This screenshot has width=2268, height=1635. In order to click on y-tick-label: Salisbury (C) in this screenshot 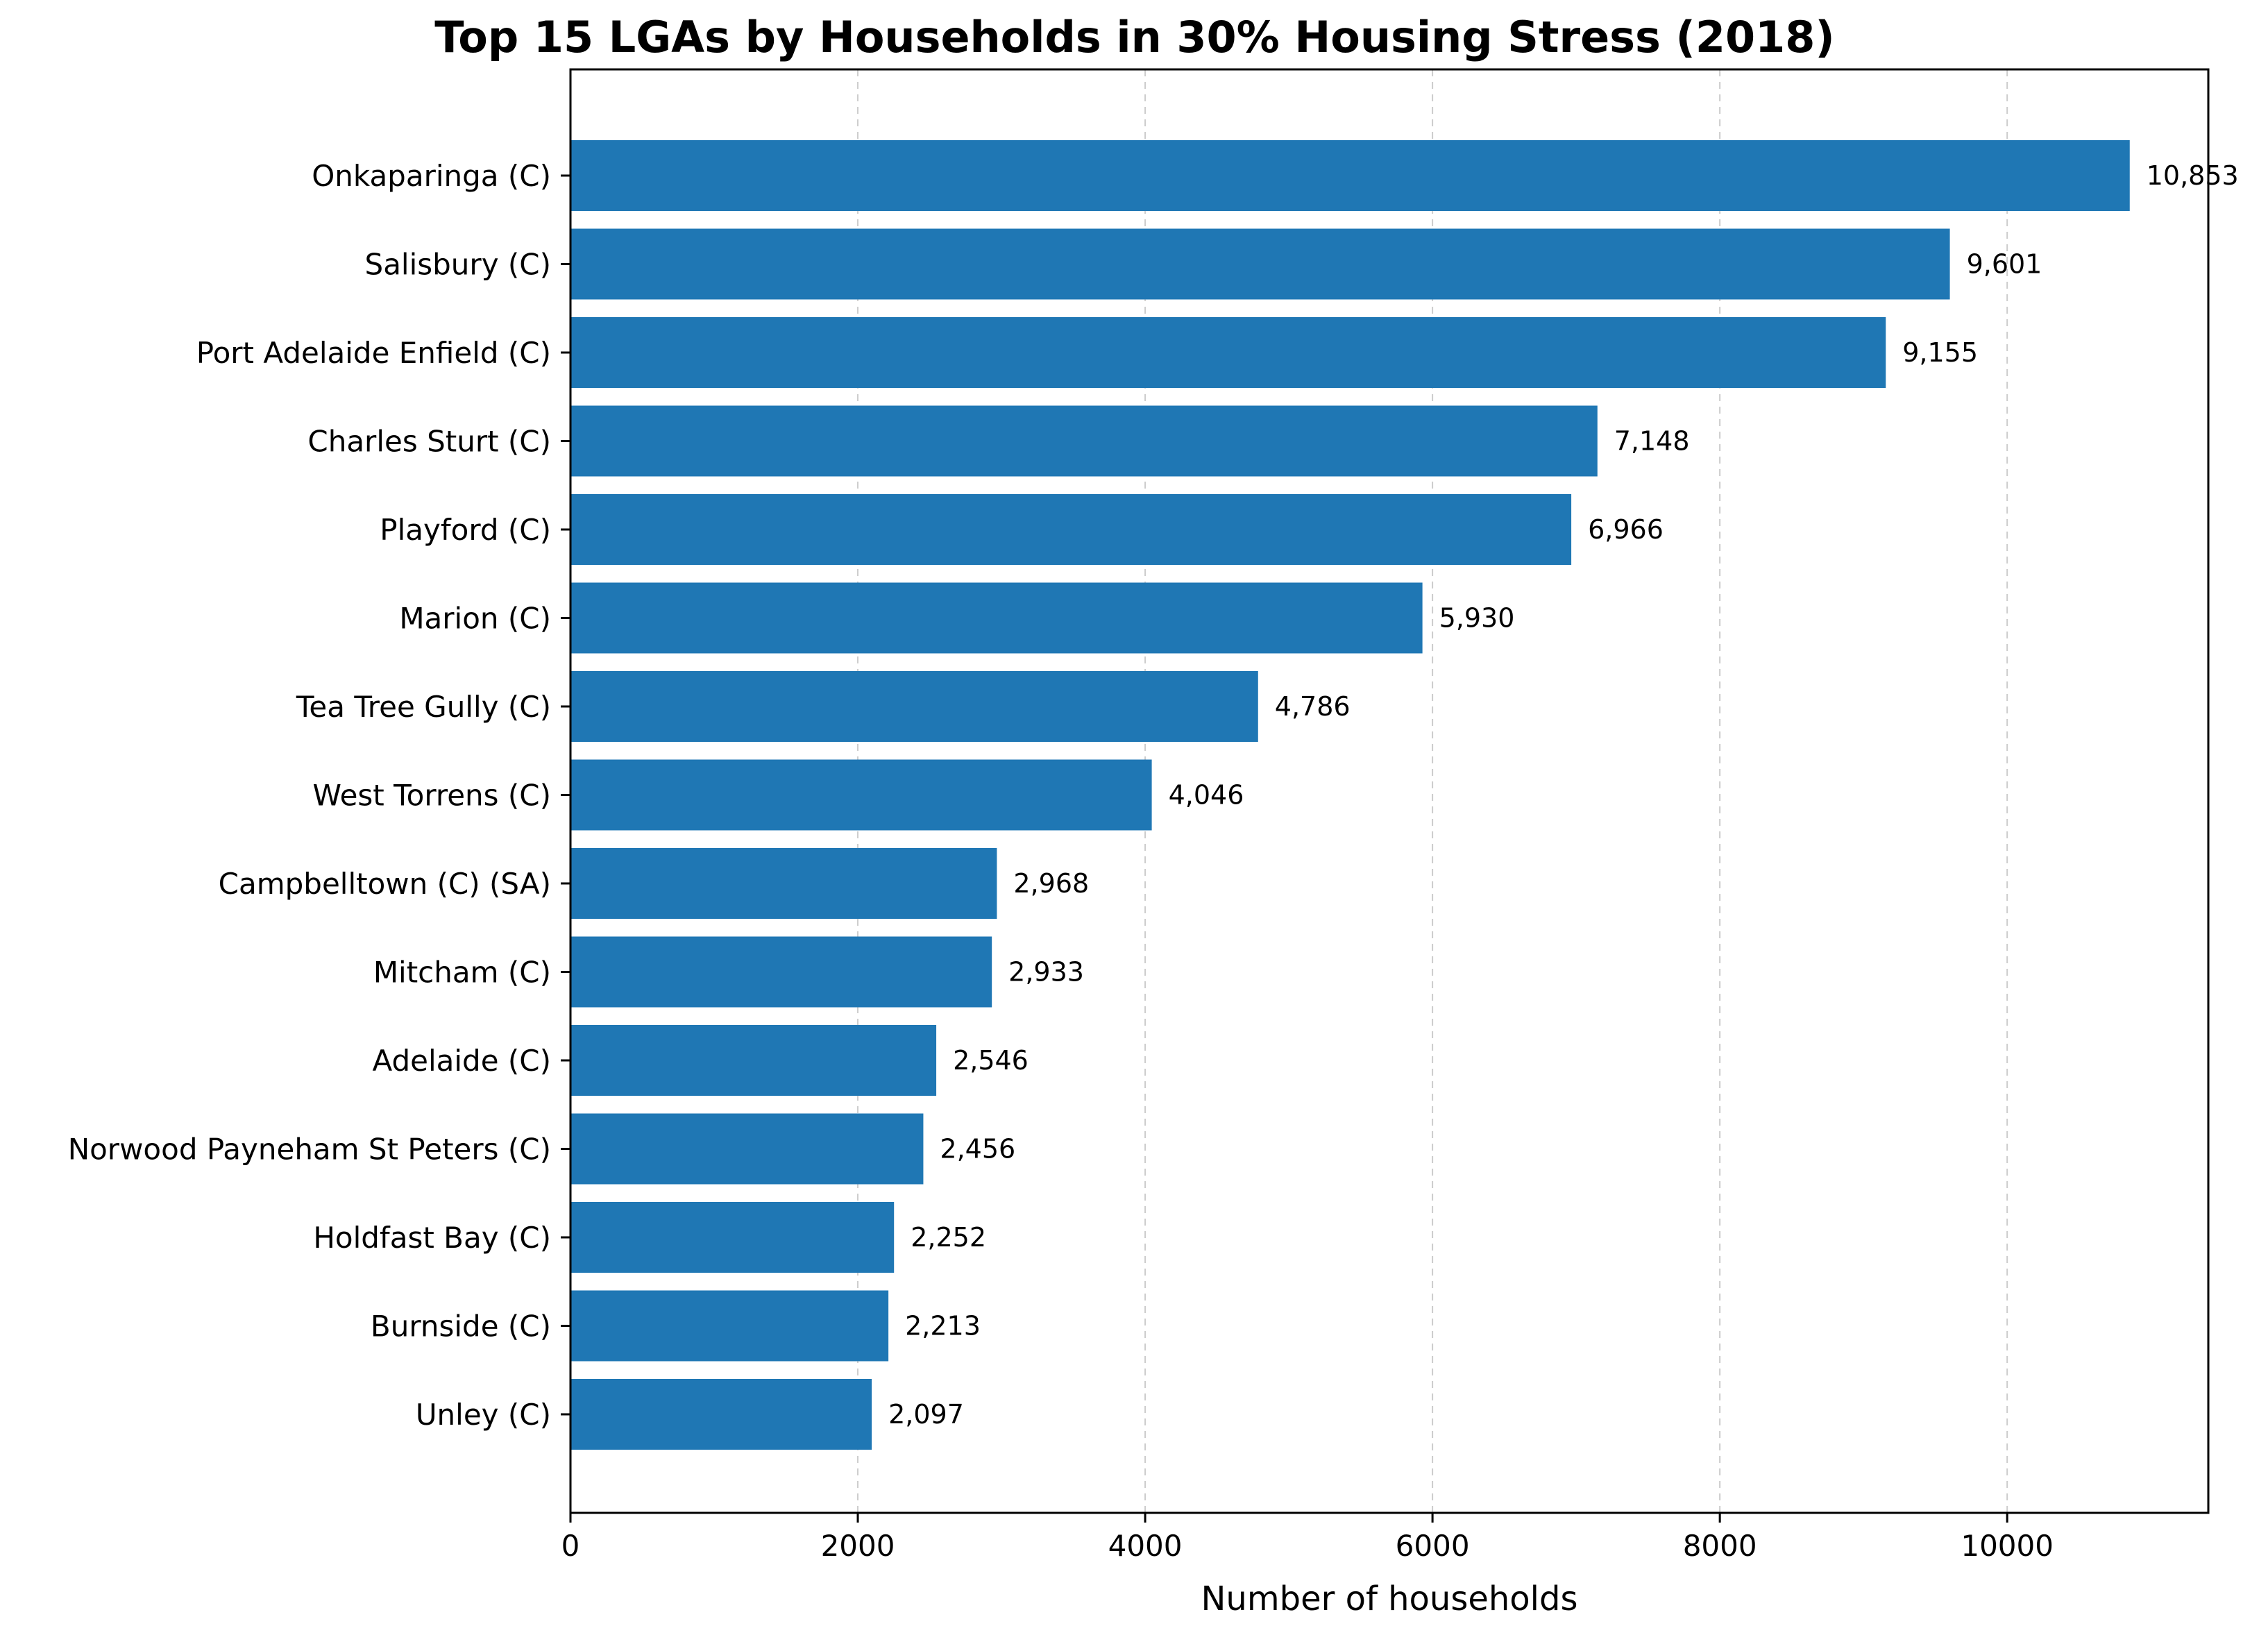, I will do `click(458, 265)`.